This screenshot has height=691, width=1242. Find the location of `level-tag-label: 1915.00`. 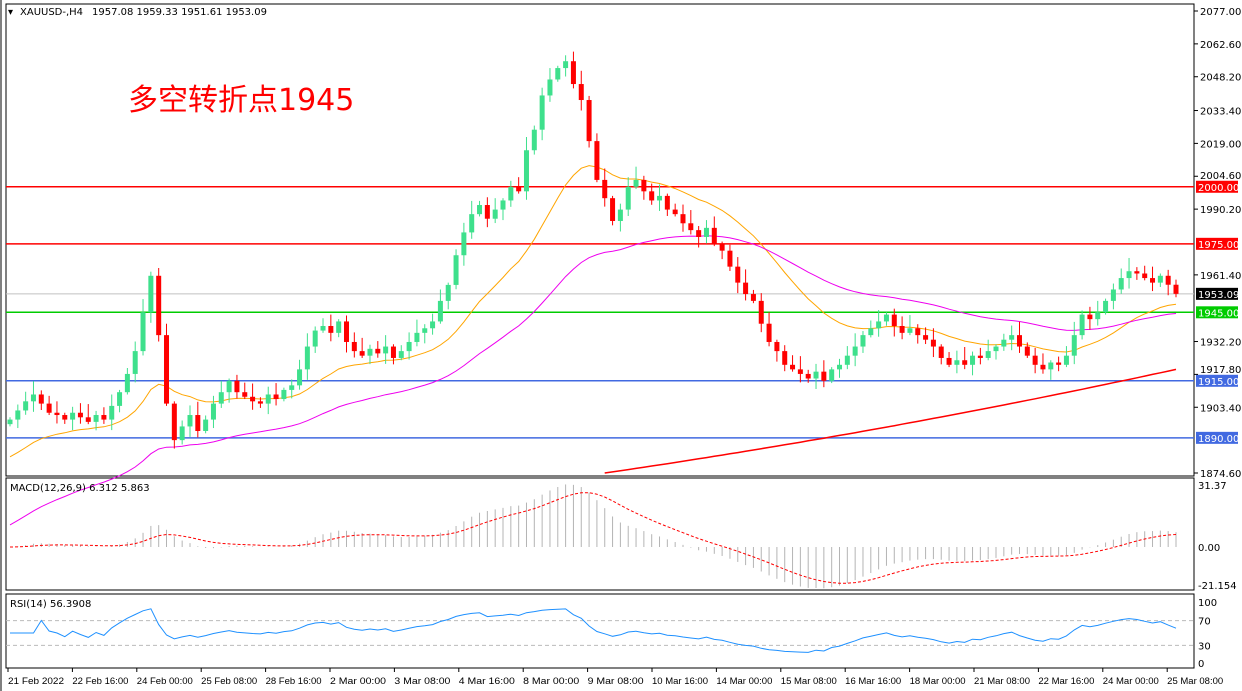

level-tag-label: 1915.00 is located at coordinates (1218, 382).